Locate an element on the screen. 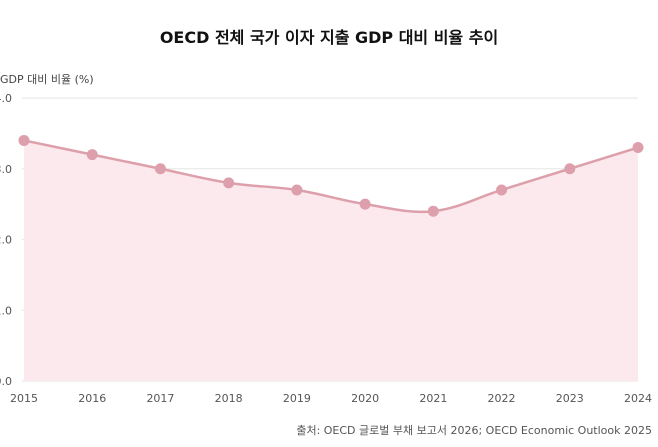 The image size is (658, 447). x-tick-label: 2024 is located at coordinates (638, 398).